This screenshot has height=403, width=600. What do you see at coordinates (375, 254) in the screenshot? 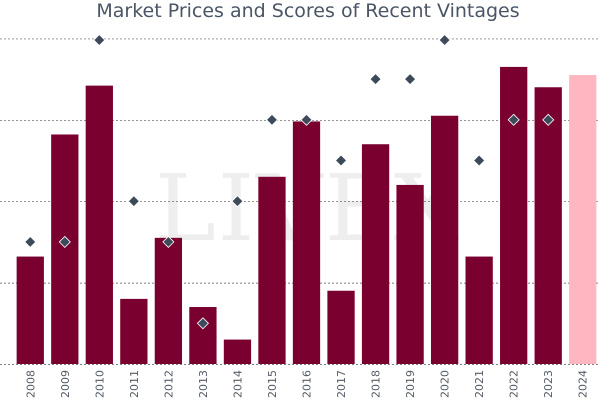
I see `bar-2018` at bounding box center [375, 254].